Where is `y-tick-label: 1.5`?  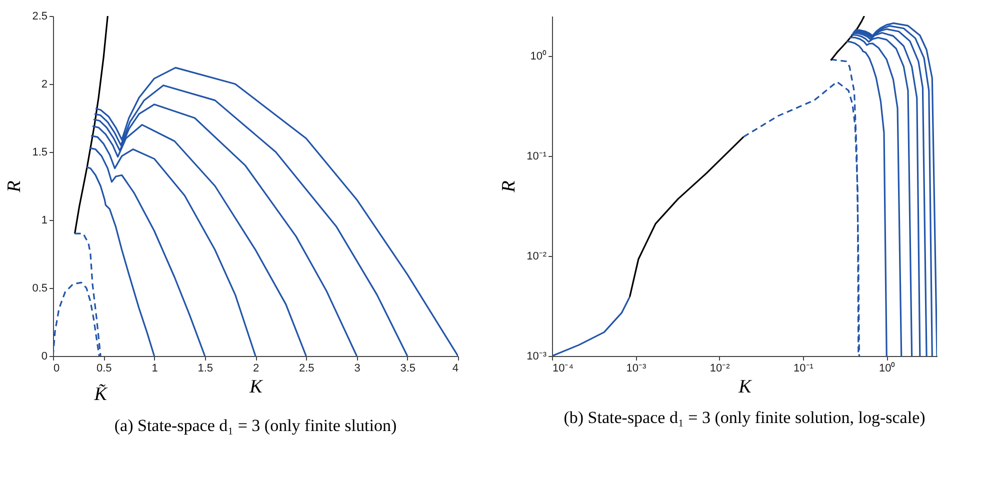 y-tick-label: 1.5 is located at coordinates (40, 152).